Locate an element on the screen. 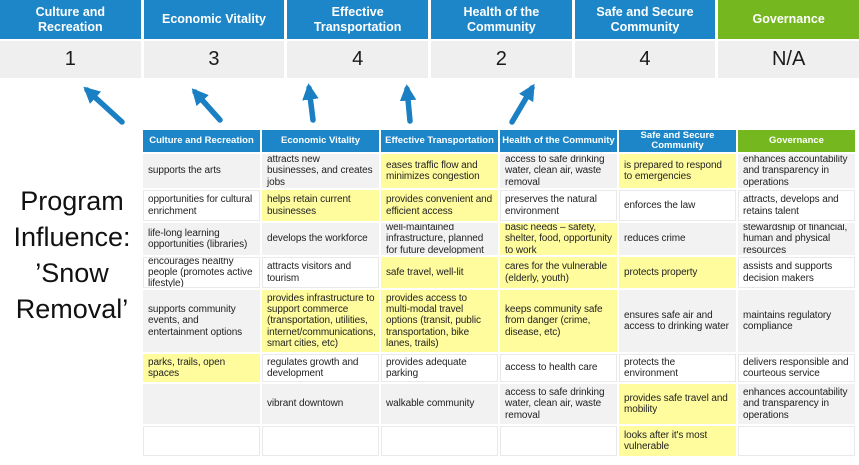 The image size is (859, 465). matrix-cell: preserves the natural environment is located at coordinates (558, 205).